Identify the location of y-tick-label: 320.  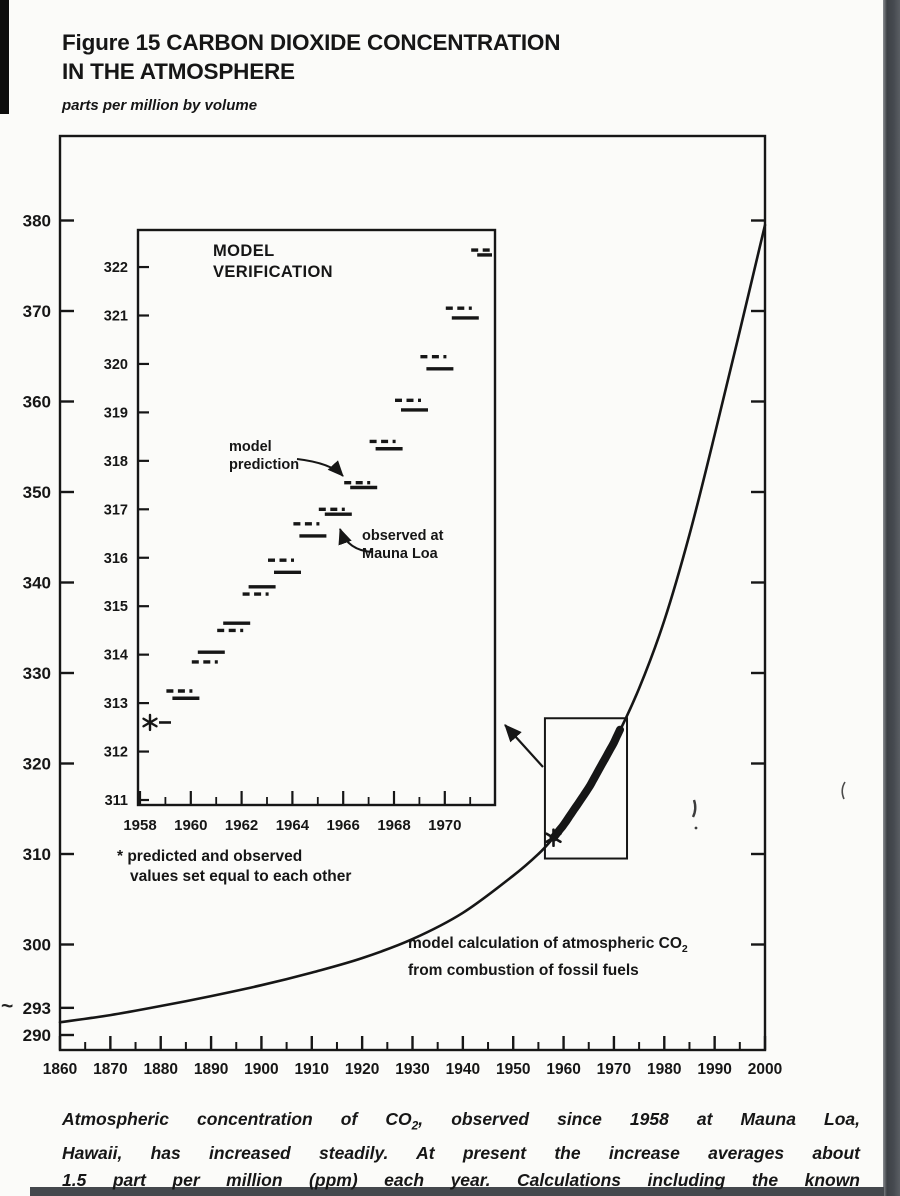
(37, 764).